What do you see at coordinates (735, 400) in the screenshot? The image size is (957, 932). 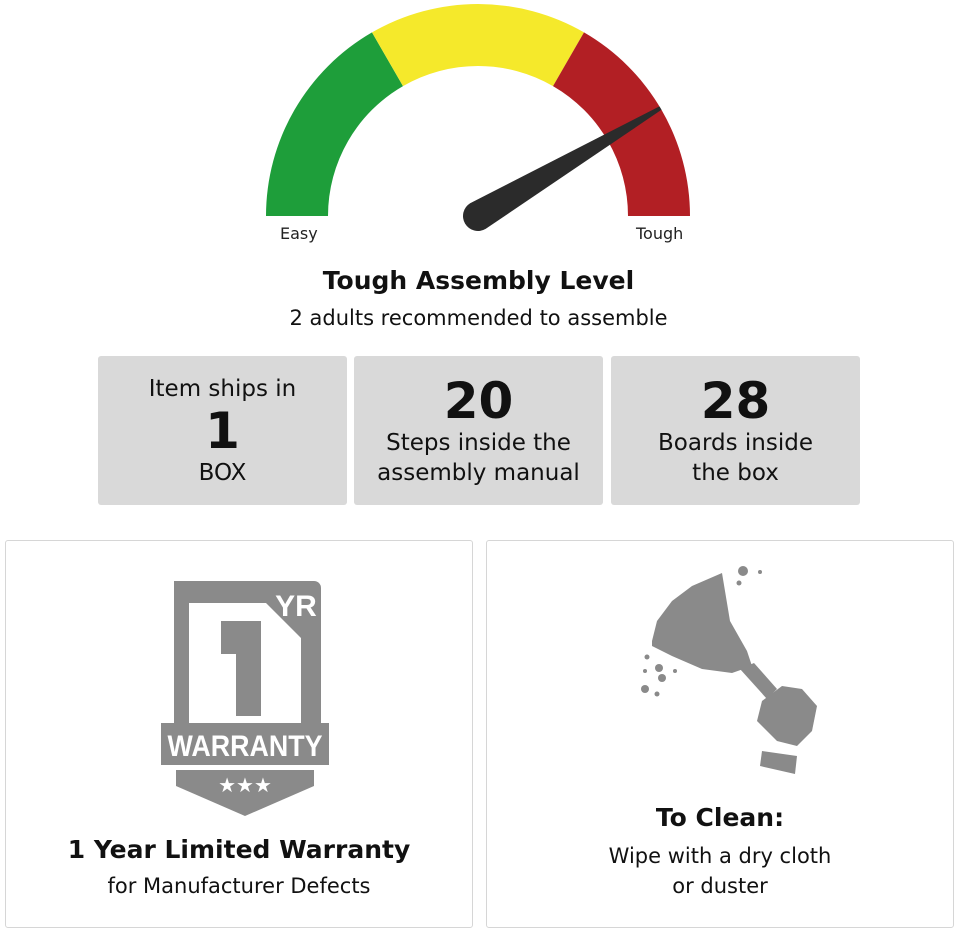 I see `stat-number: 28` at bounding box center [735, 400].